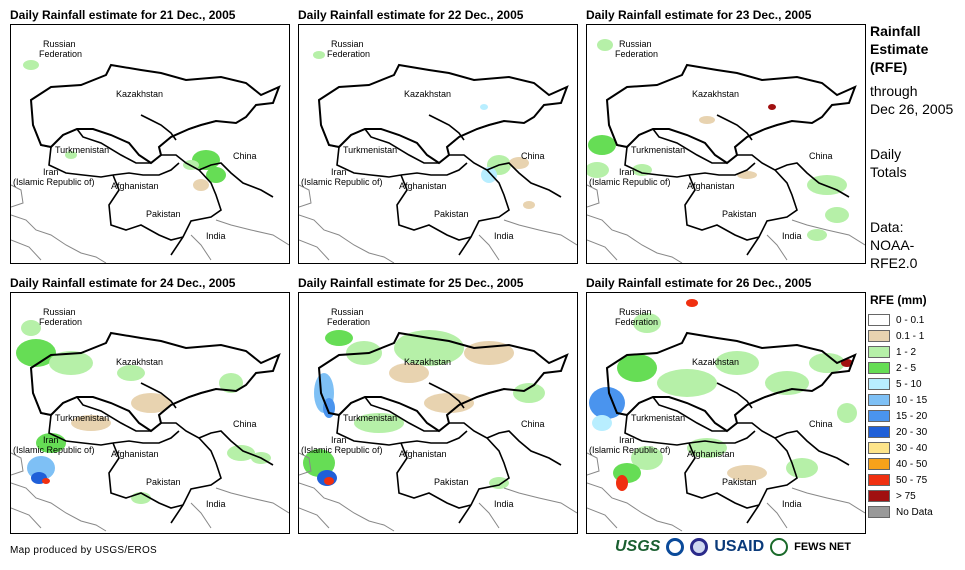 The image size is (965, 570). Describe the element at coordinates (370, 150) in the screenshot. I see `country-label-turkmenistan: Turkmenistan` at that location.